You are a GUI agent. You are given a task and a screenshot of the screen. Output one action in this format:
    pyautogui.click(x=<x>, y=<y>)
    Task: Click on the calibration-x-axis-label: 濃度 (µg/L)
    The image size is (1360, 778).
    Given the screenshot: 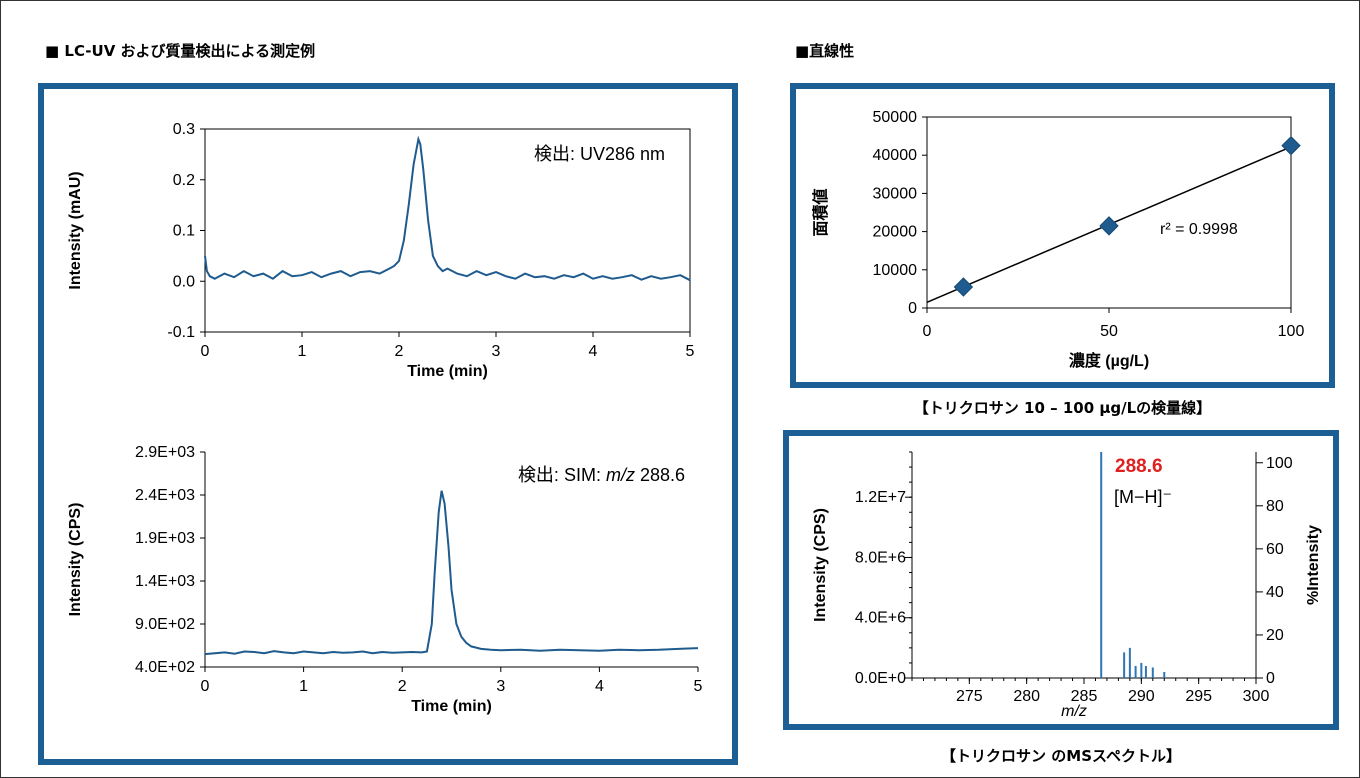 What is the action you would take?
    pyautogui.click(x=1109, y=360)
    